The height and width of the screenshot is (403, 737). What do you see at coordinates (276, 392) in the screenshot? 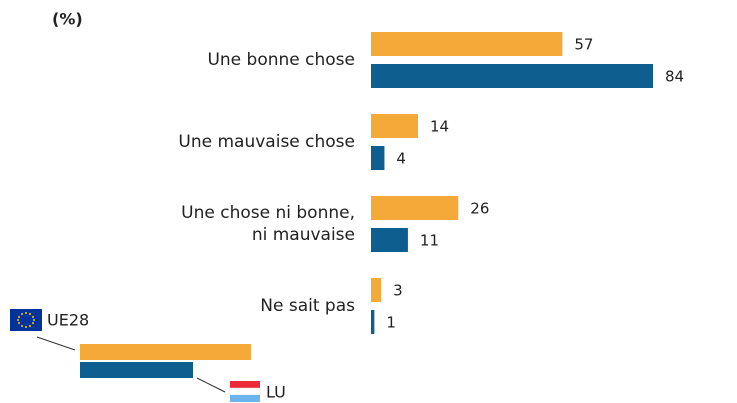
I see `legend-label: LU` at bounding box center [276, 392].